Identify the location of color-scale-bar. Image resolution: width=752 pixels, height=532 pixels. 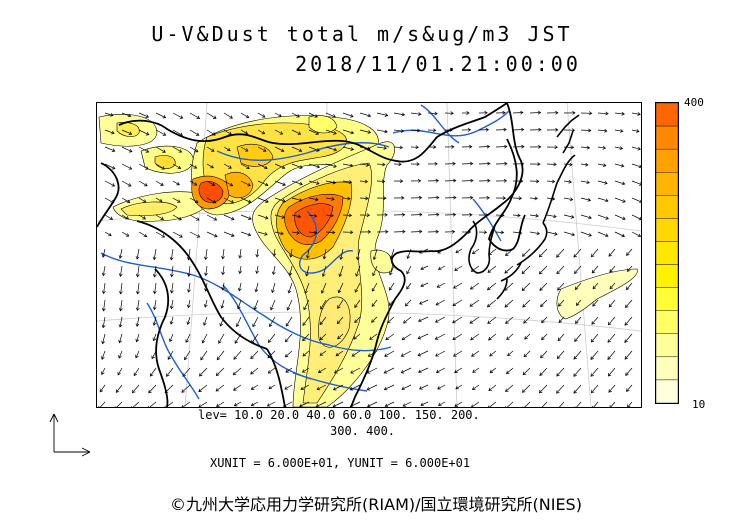
(667, 253).